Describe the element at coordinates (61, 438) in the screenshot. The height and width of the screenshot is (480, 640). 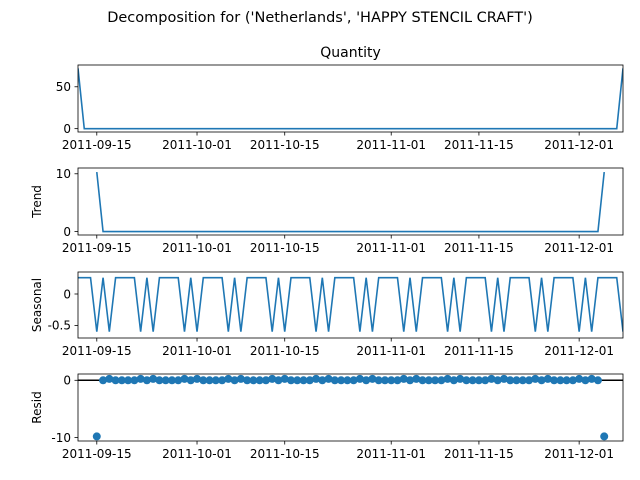
I see `y-tick-label: -10` at that location.